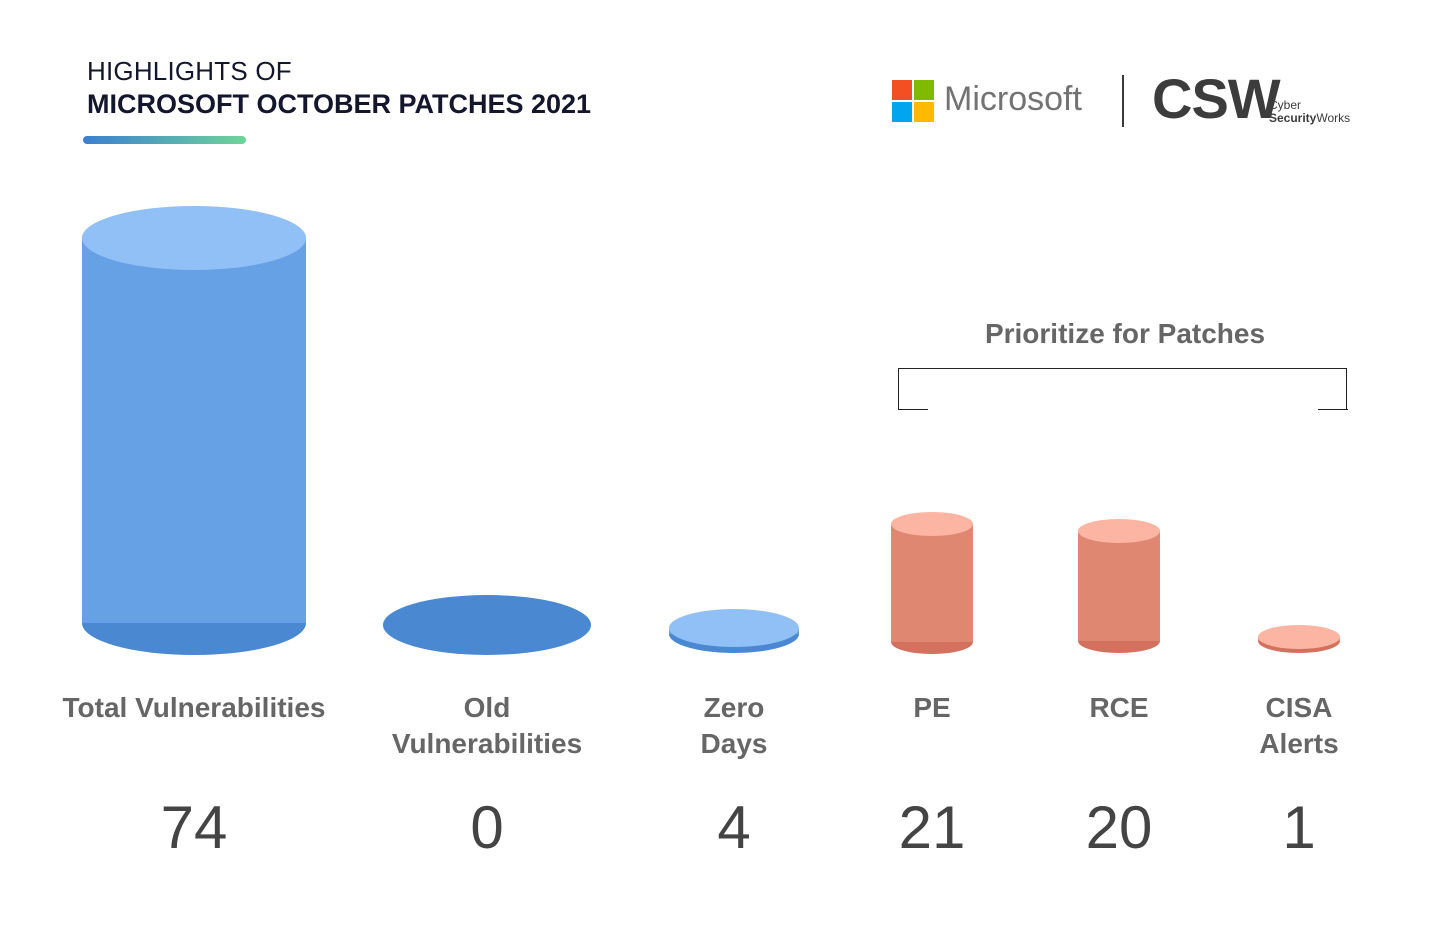  I want to click on bracket-title: Prioritize for Patches, so click(1125, 333).